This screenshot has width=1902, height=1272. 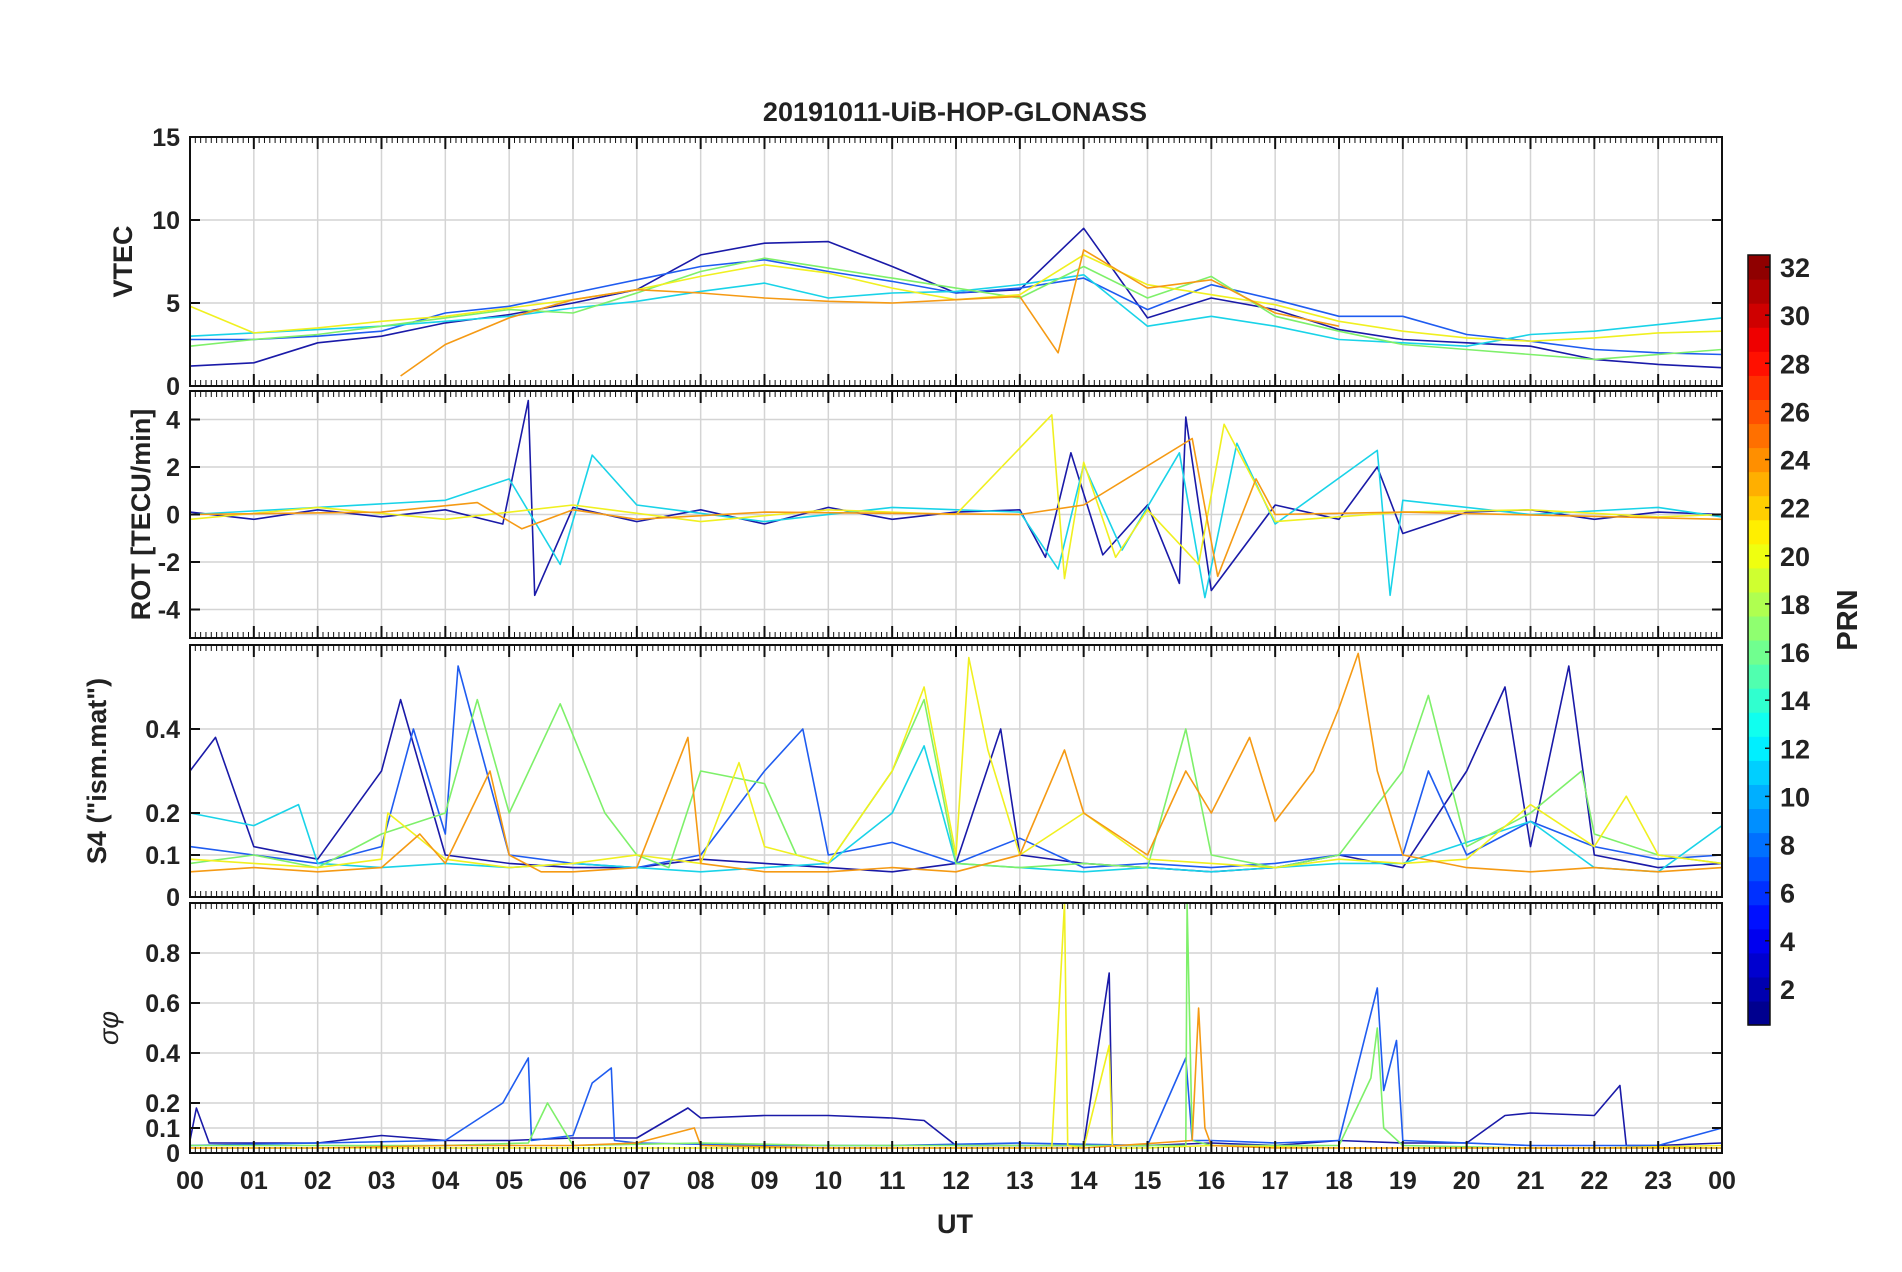 What do you see at coordinates (701, 1181) in the screenshot?
I see `x-tick-label: 08` at bounding box center [701, 1181].